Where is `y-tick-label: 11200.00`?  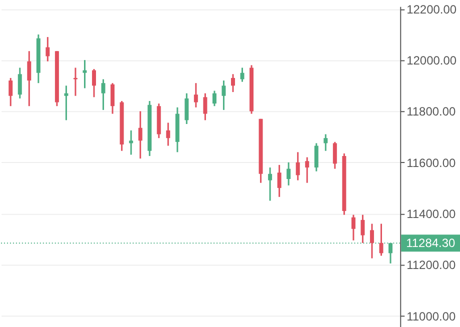 y-tick-label: 11200.00 is located at coordinates (431, 265).